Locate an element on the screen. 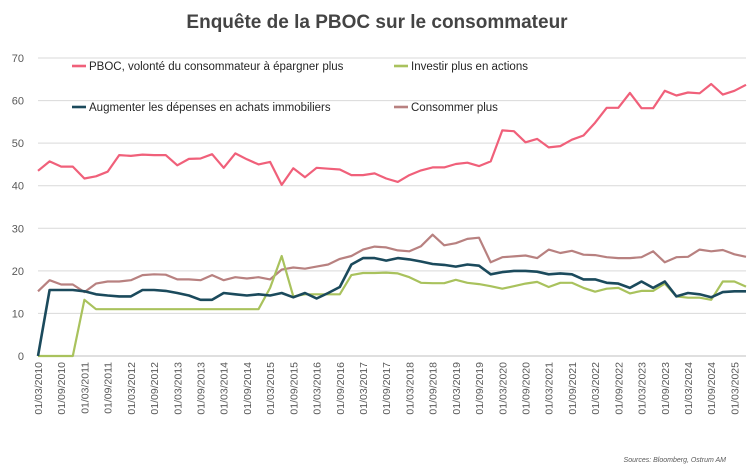 This screenshot has width=755, height=470. y-axis-ticks: 0 10 20 30 40 50 60 70 is located at coordinates (18, 208).